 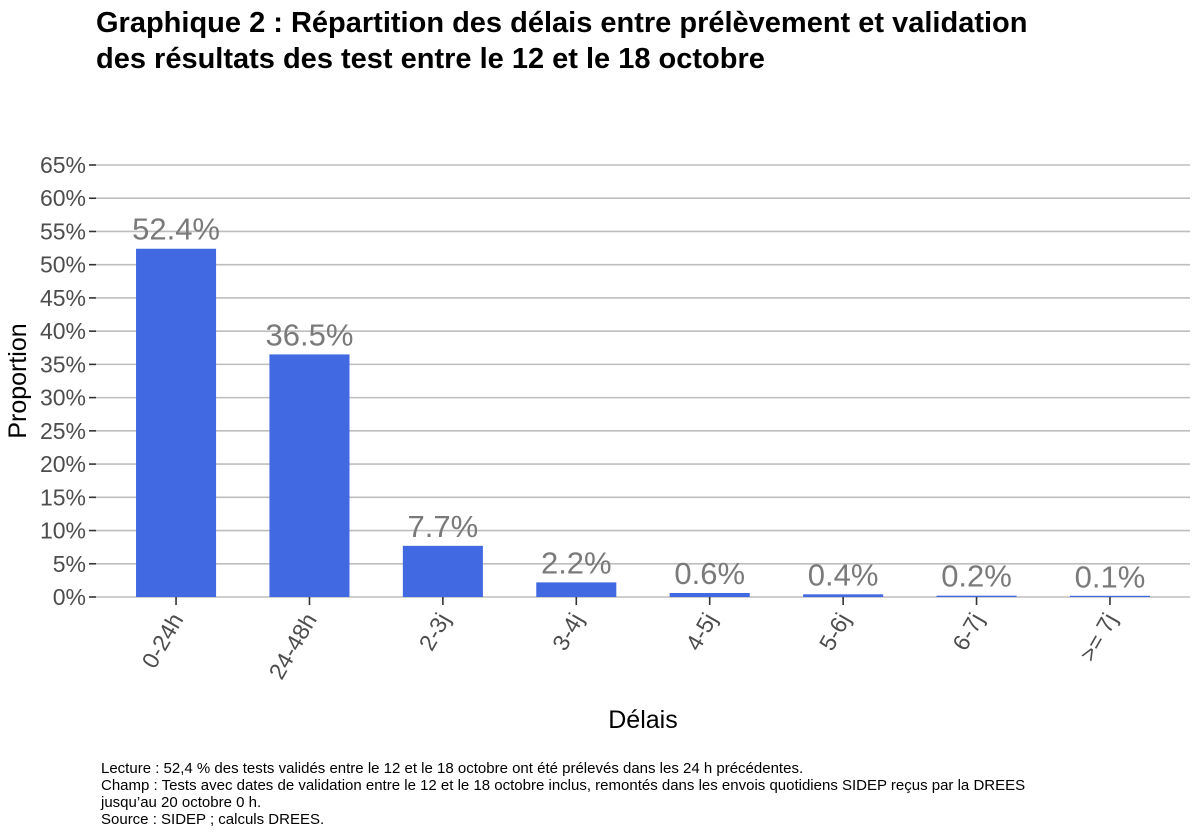 What do you see at coordinates (63, 398) in the screenshot?
I see `y-tick-label: 30%` at bounding box center [63, 398].